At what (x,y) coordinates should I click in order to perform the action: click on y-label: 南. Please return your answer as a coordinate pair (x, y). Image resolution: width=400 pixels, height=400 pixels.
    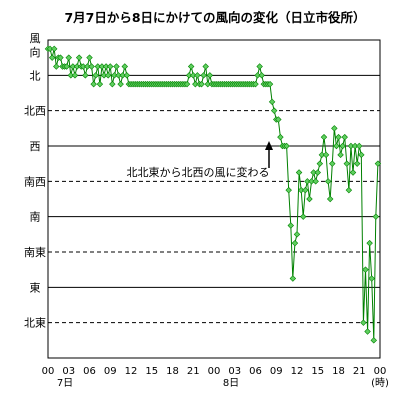
    Looking at the image, I should click on (35, 217).